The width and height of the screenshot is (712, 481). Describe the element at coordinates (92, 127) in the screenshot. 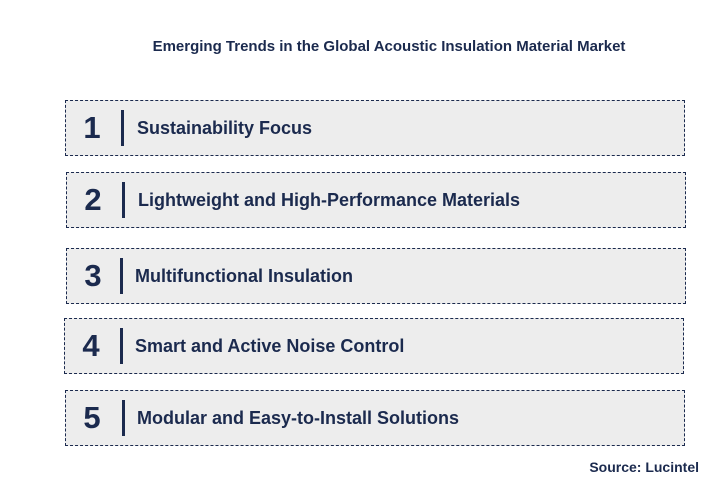

I see `trend-number: 1` at that location.